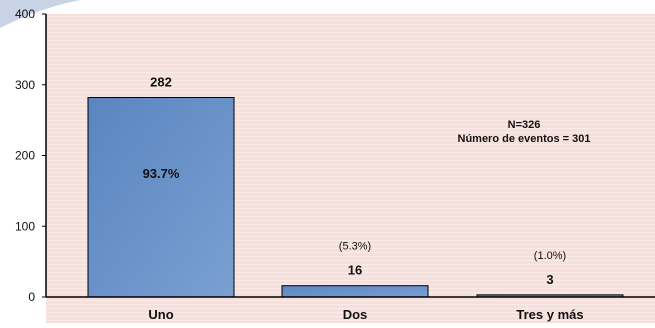 This screenshot has width=655, height=328. What do you see at coordinates (160, 314) in the screenshot?
I see `x-category-label: Uno` at bounding box center [160, 314].